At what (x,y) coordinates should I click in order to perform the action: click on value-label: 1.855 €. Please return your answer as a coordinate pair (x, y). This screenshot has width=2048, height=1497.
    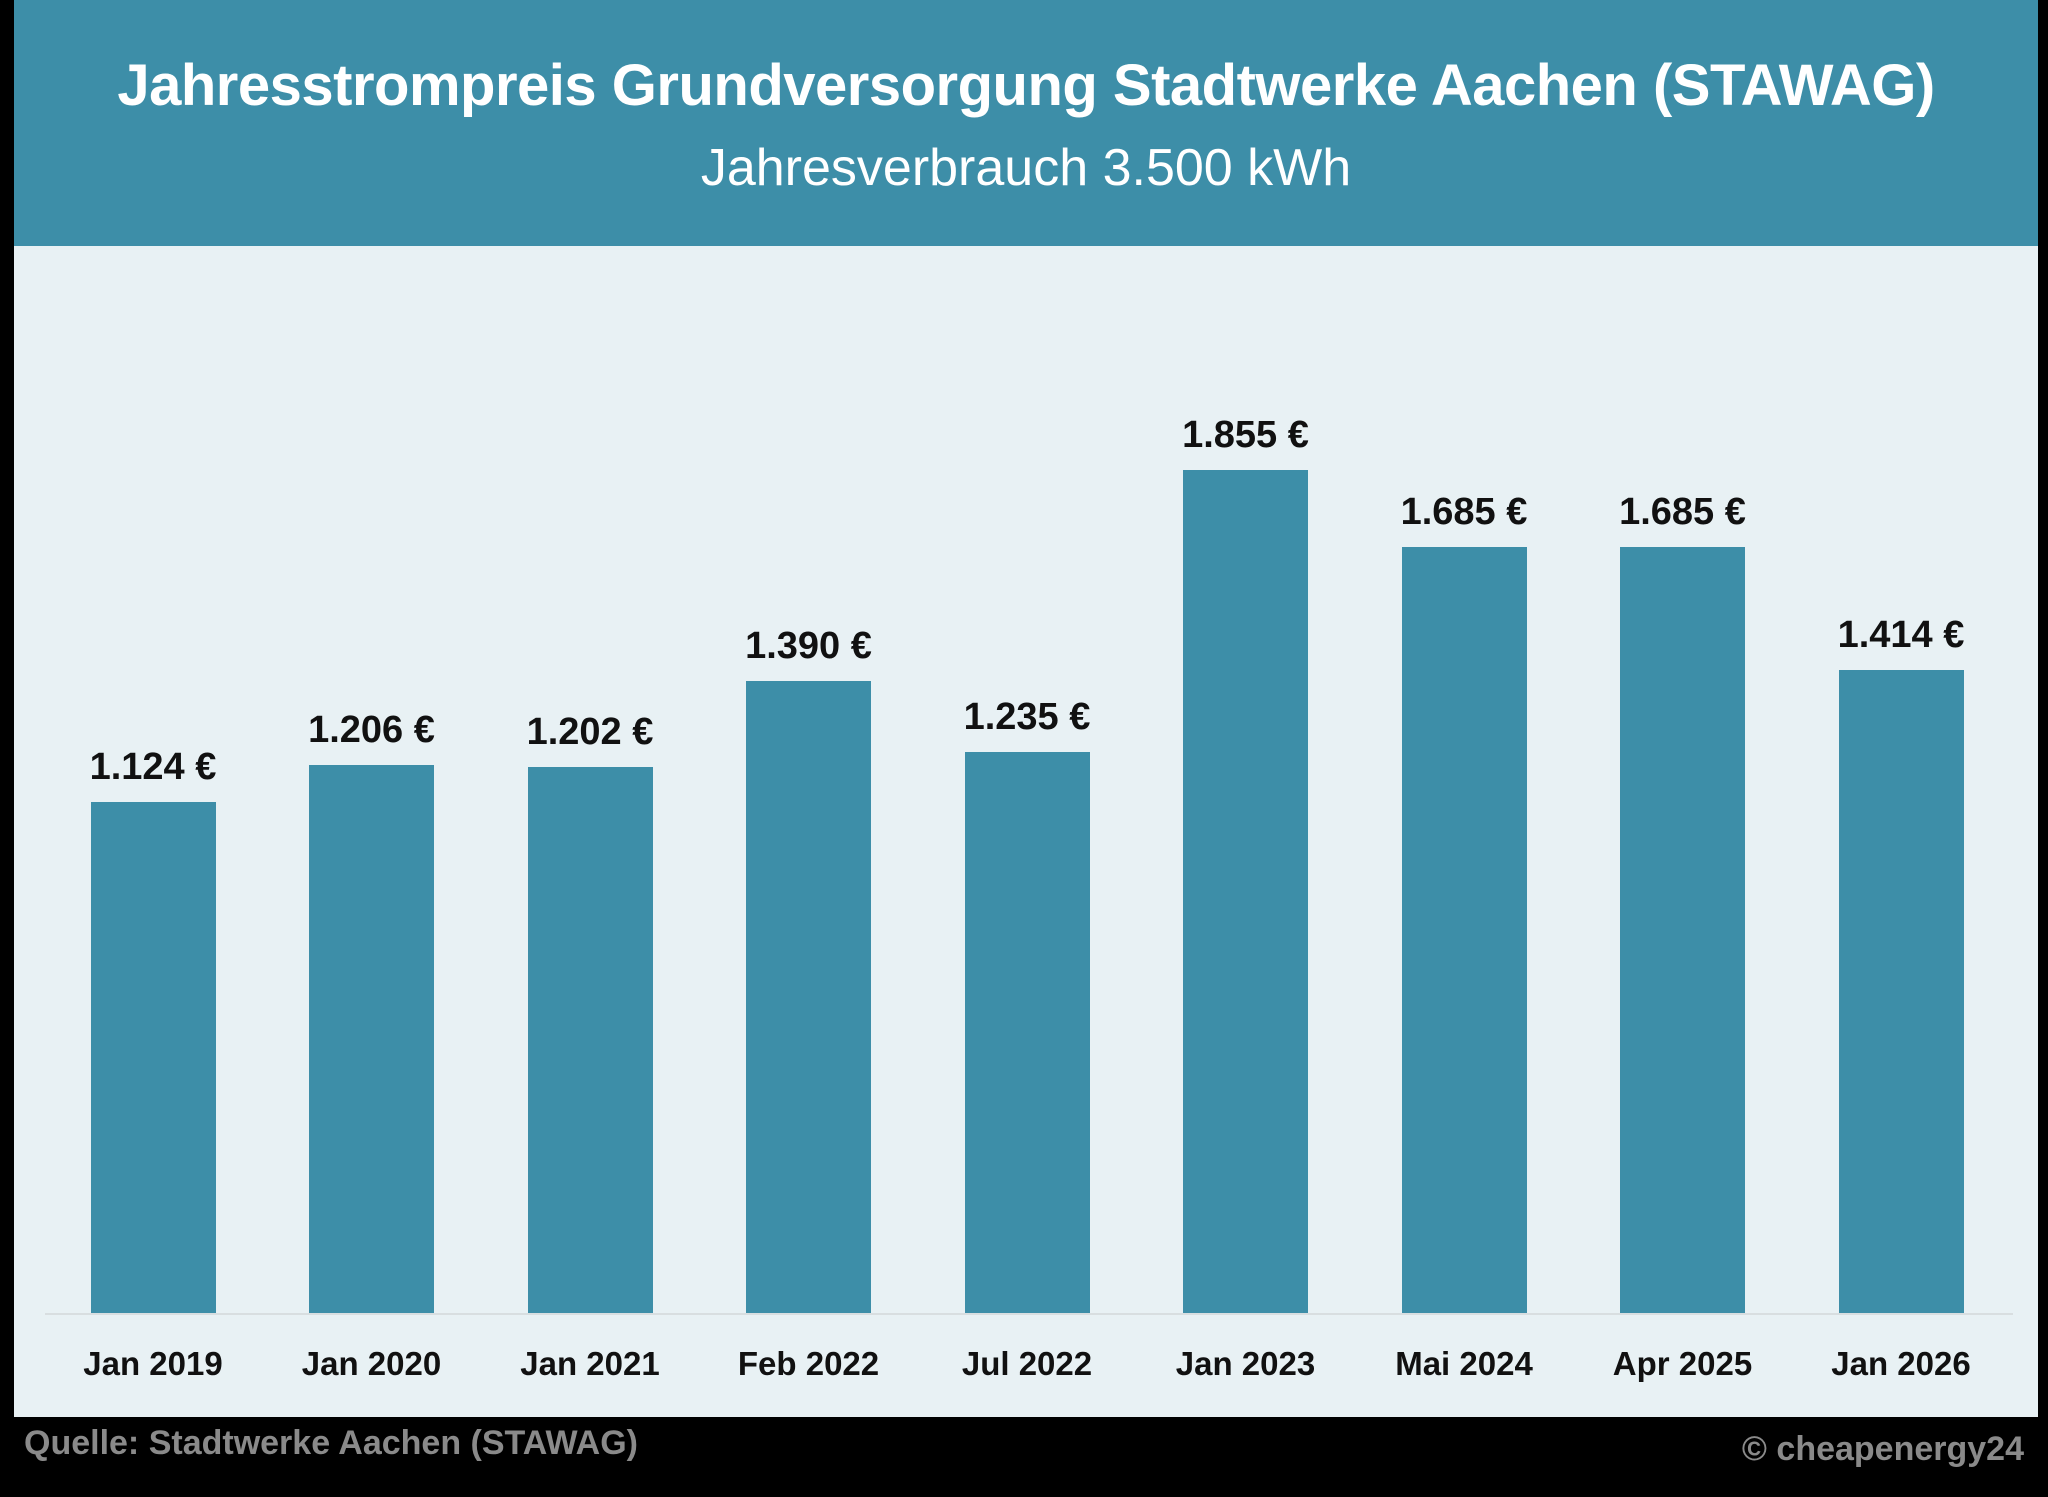
    Looking at the image, I should click on (1245, 435).